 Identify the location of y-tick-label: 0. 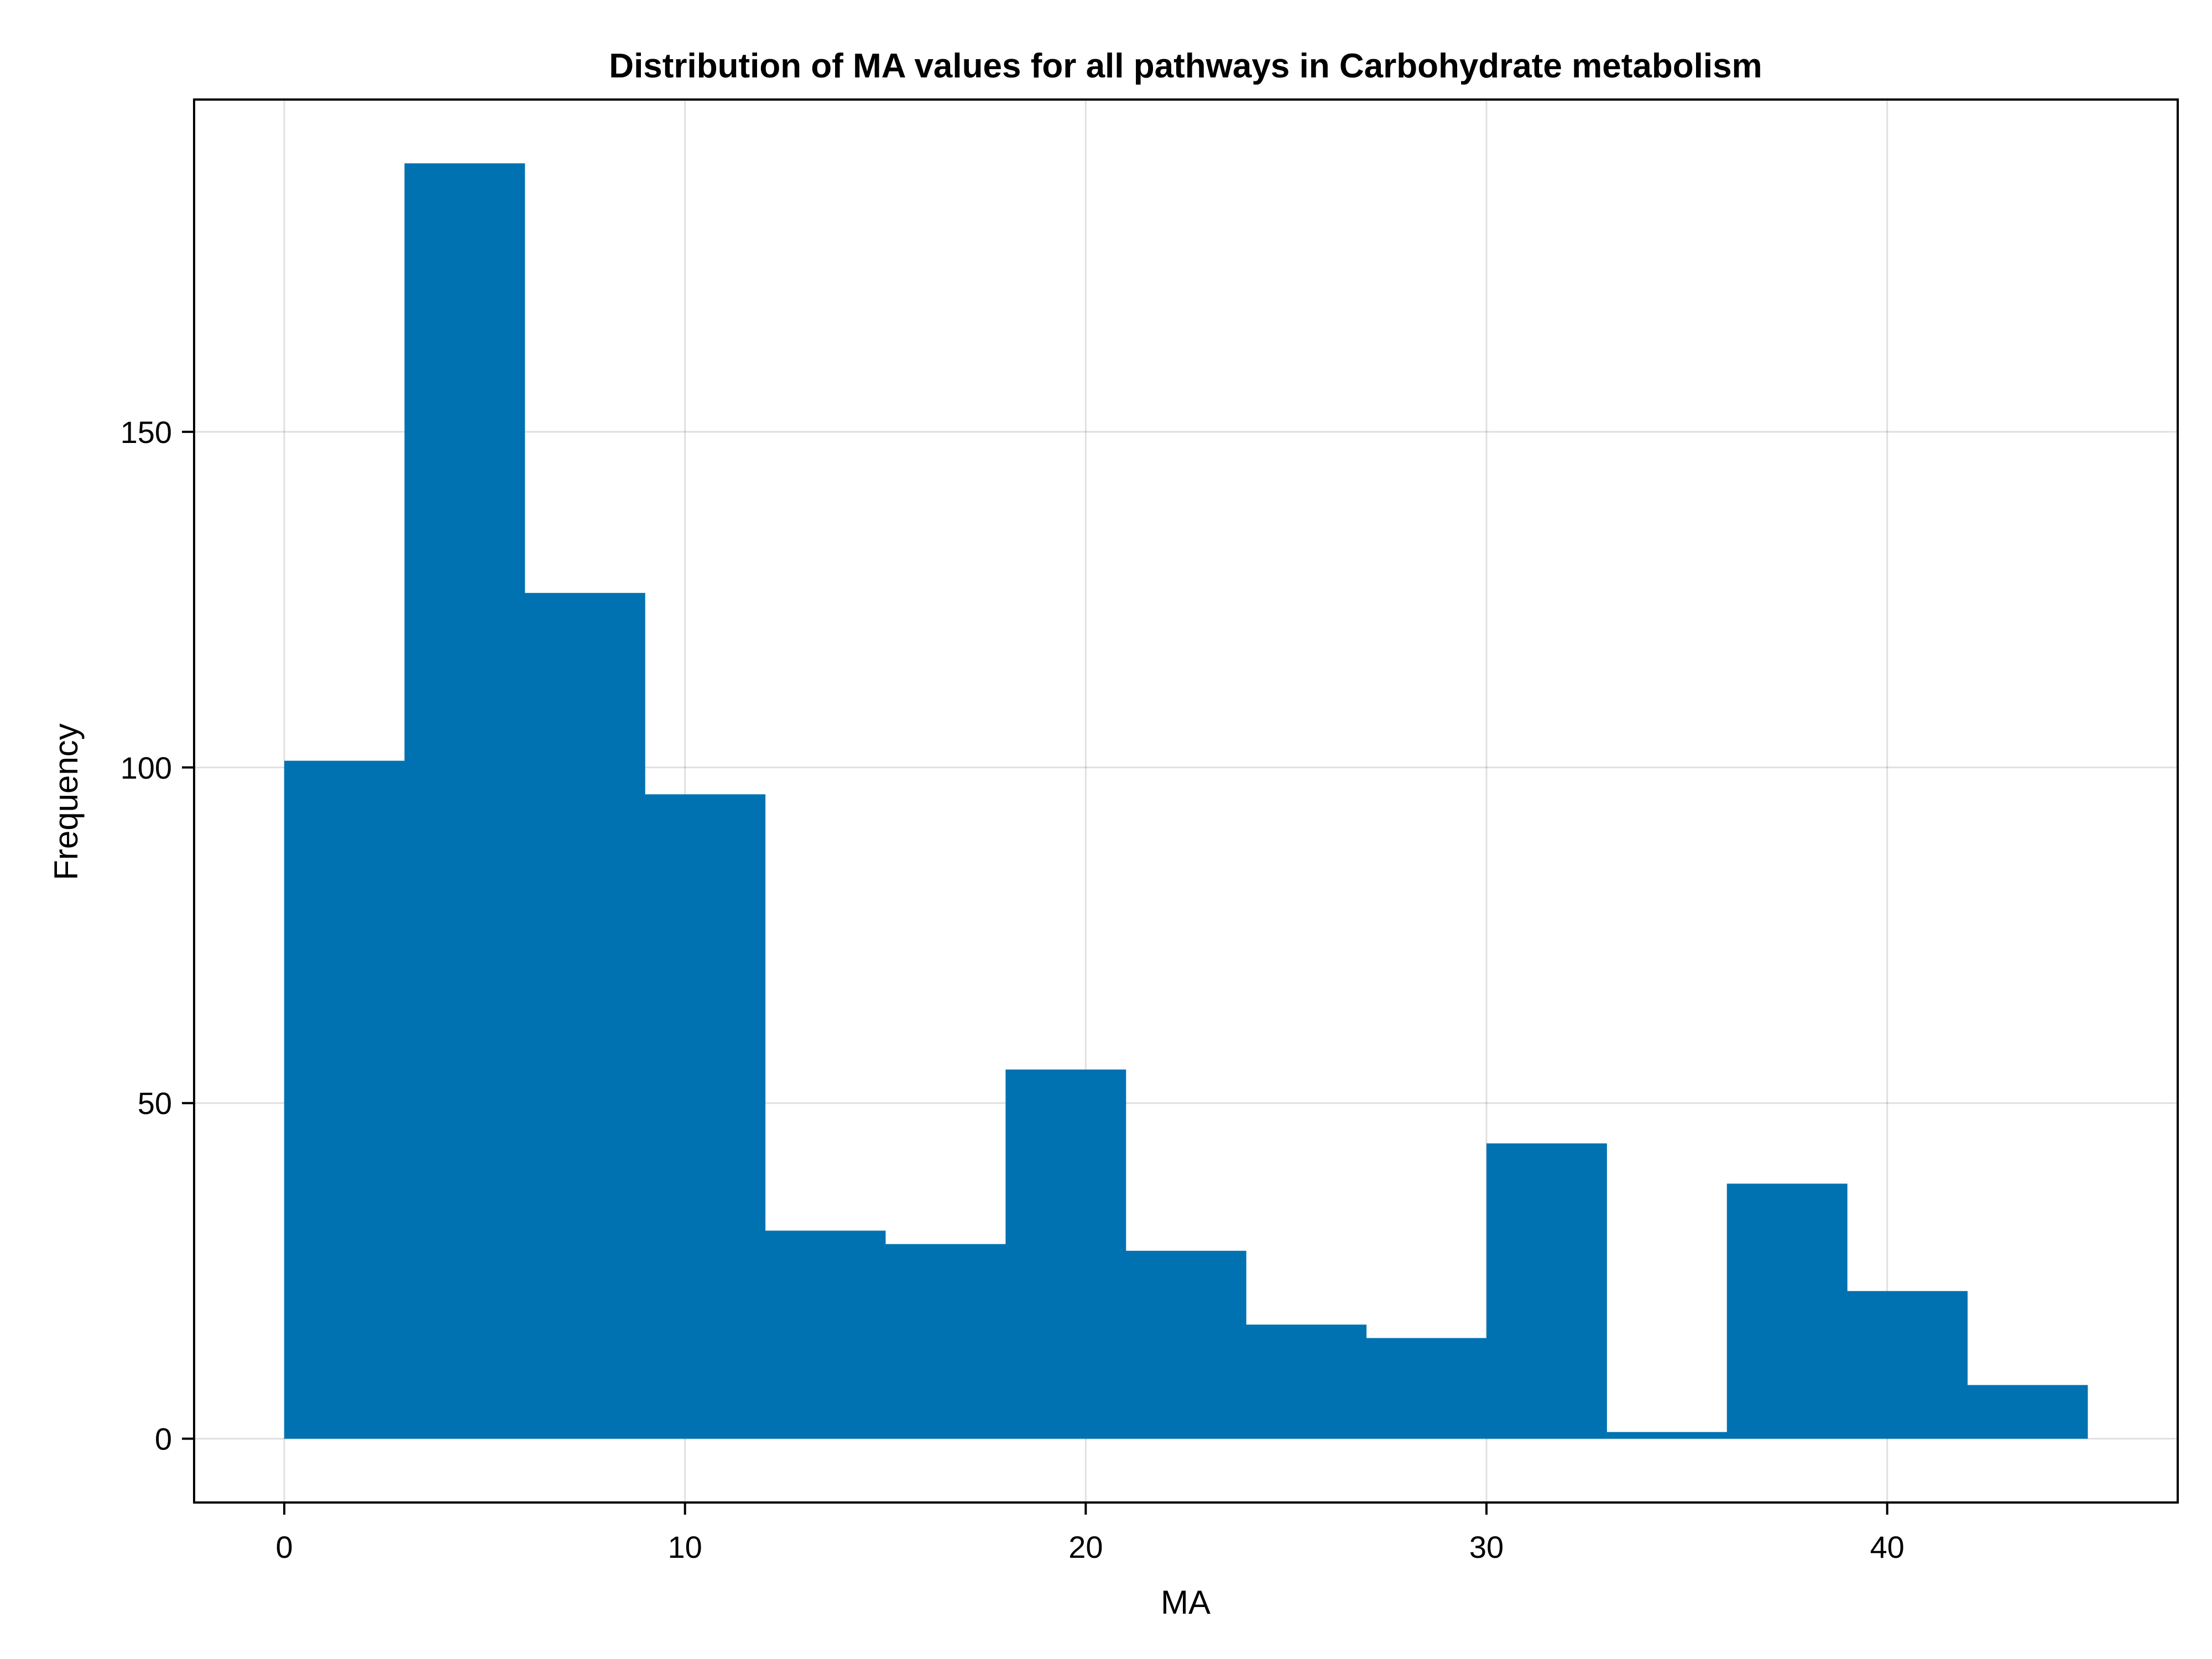
(163, 1439).